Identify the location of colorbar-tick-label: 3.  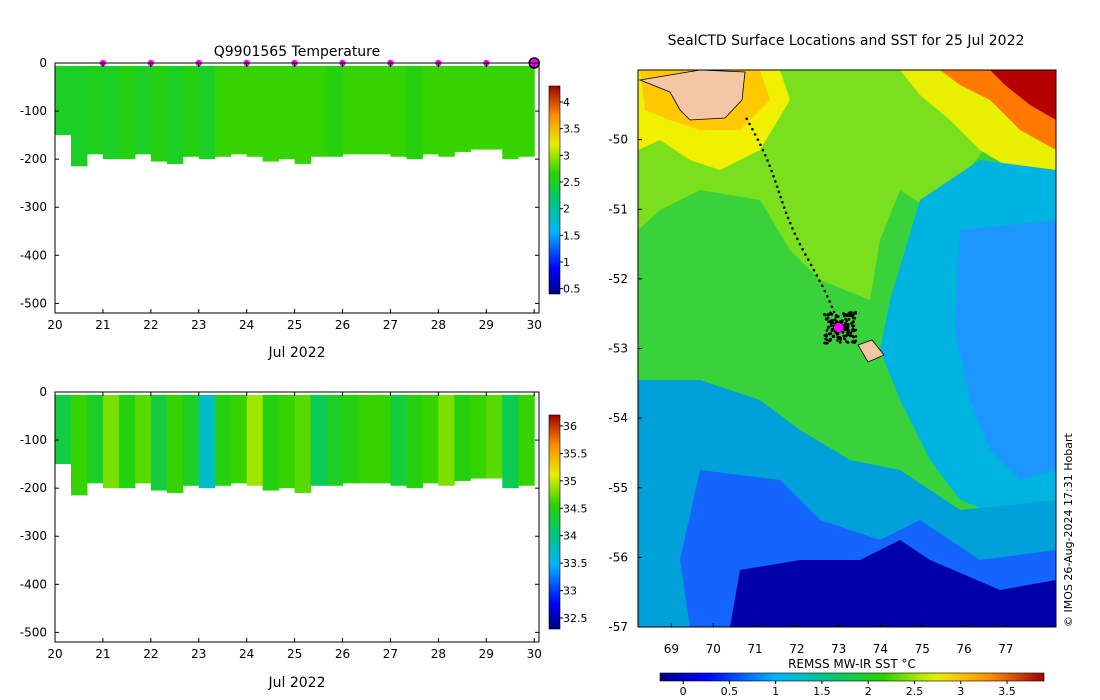
(566, 155).